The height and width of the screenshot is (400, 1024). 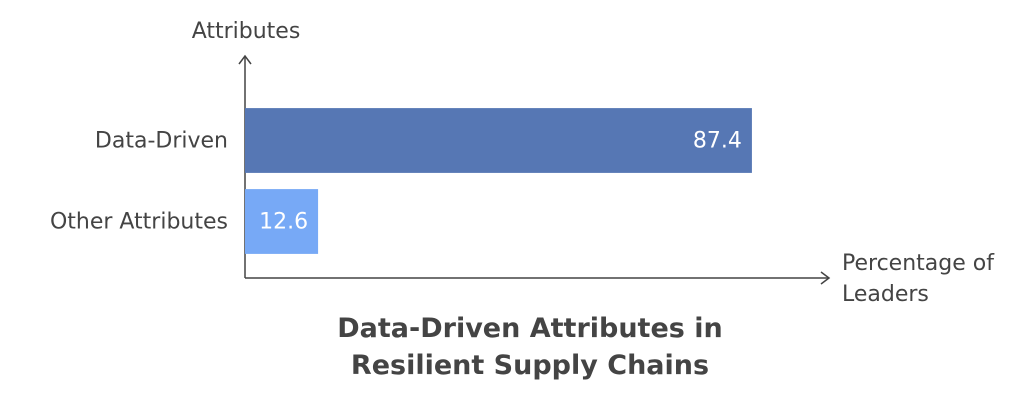 What do you see at coordinates (245, 59) in the screenshot?
I see `y-axis-arrow` at bounding box center [245, 59].